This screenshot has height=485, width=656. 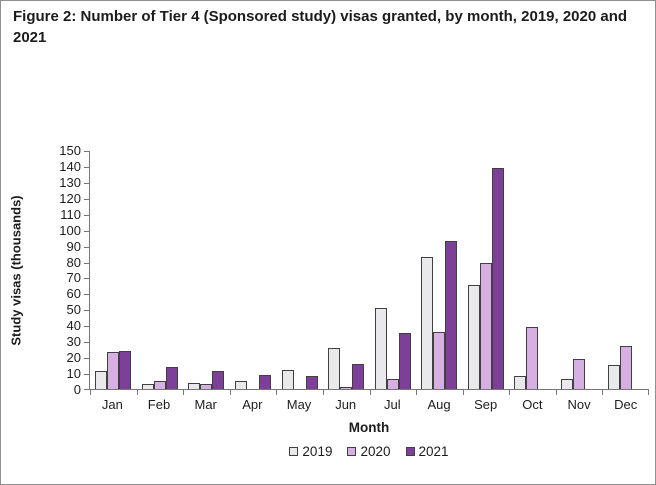 What do you see at coordinates (473, 337) in the screenshot?
I see `bar-2019-sep` at bounding box center [473, 337].